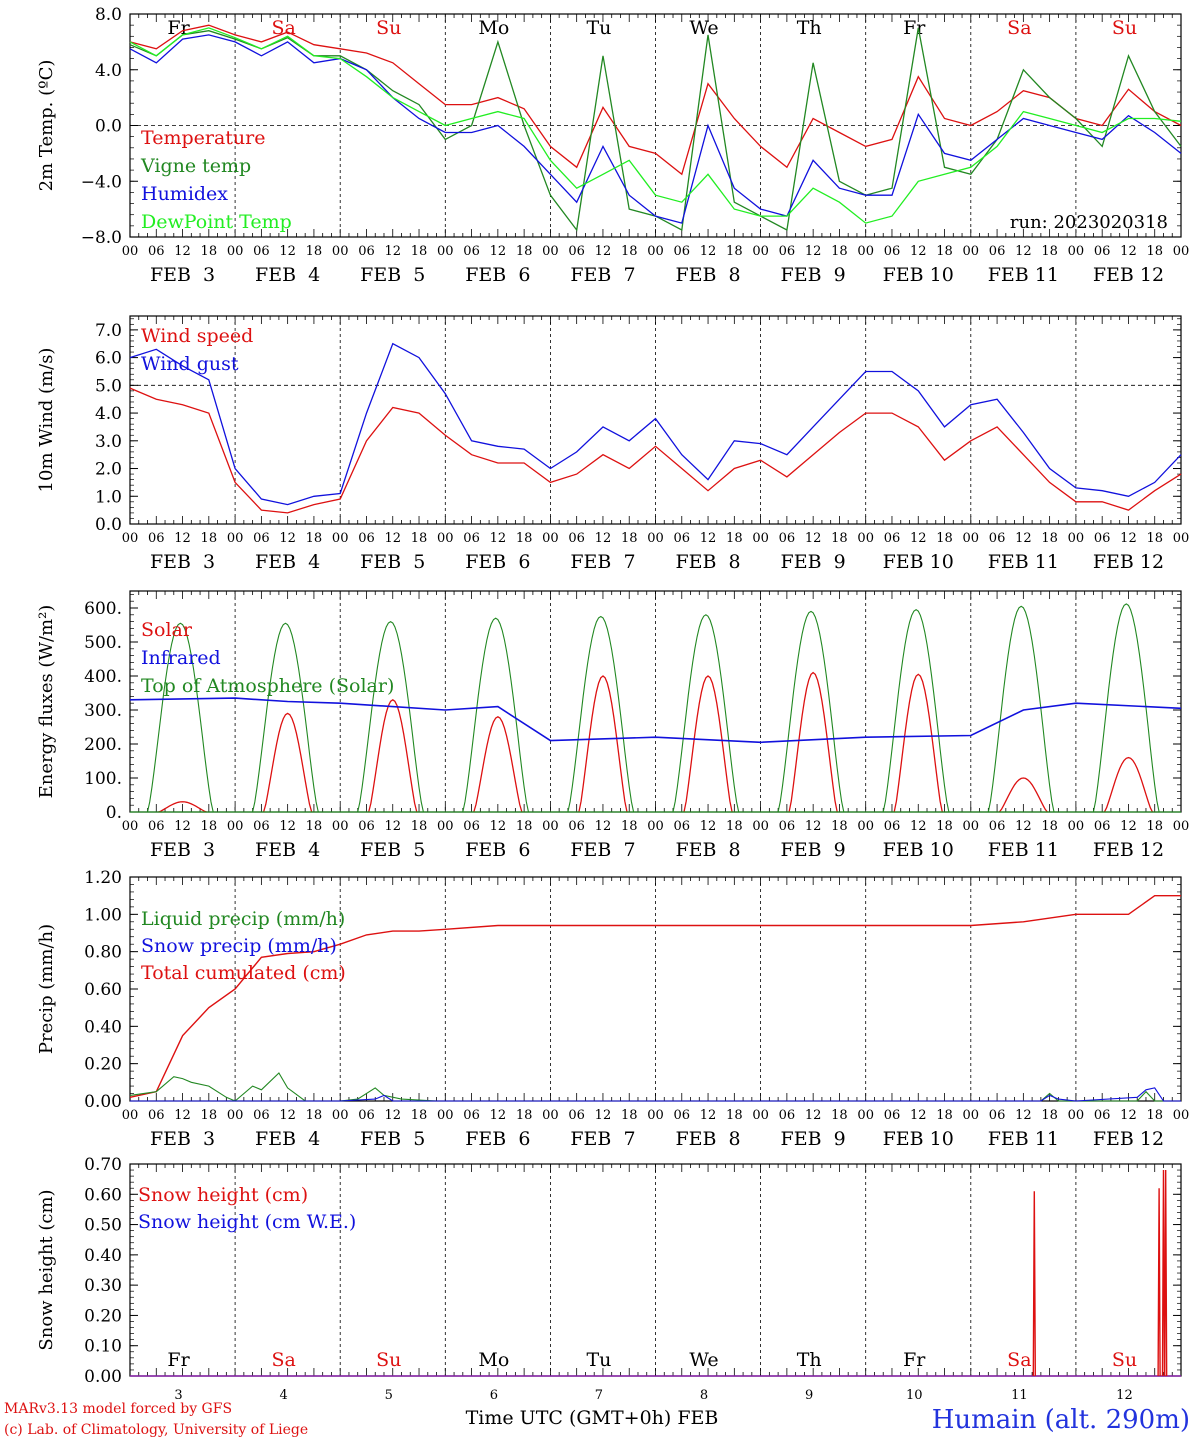 The image size is (1194, 1440). I want to click on location-label: Humain (alt. 290m), so click(1061, 1420).